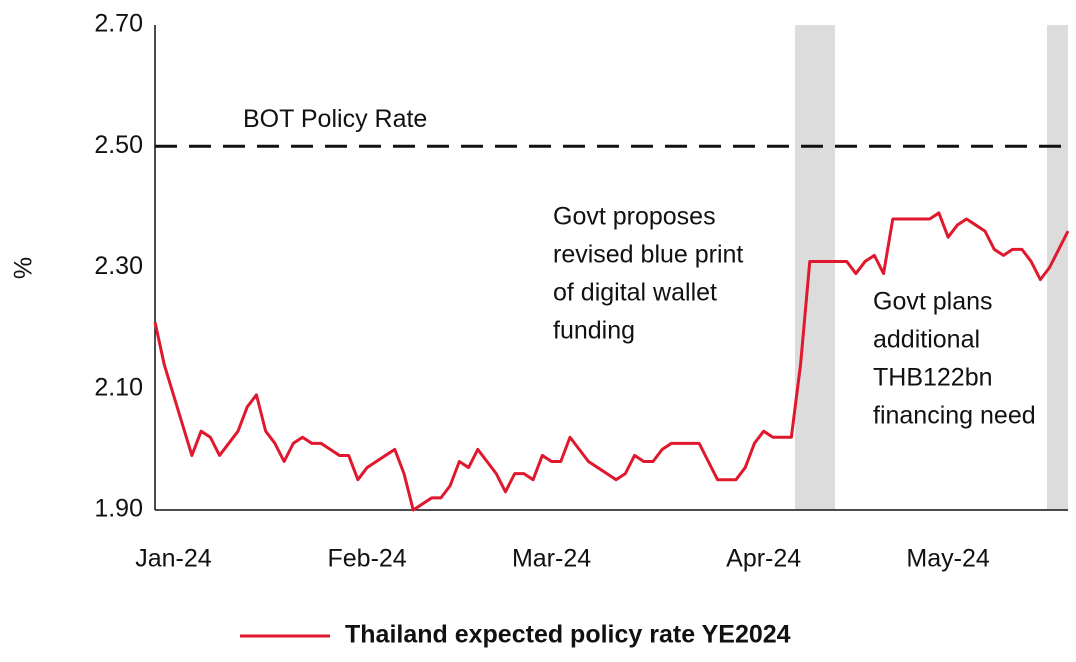  Describe the element at coordinates (24, 268) in the screenshot. I see `y-axis-label: %` at that location.